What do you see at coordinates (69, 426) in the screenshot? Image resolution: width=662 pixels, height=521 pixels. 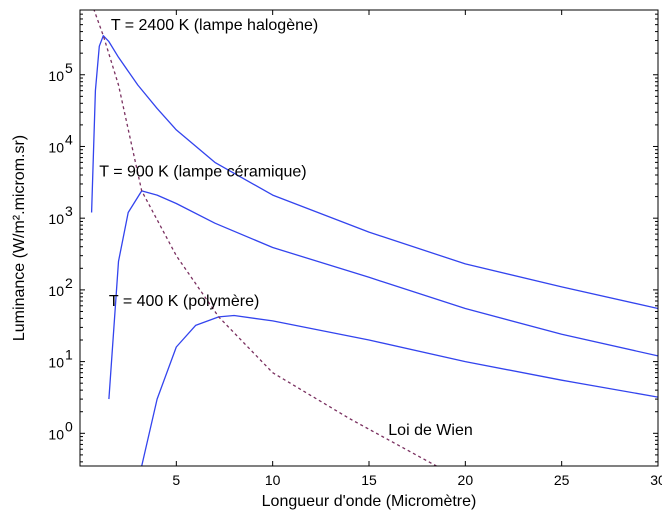 I see `y-tick-exponent: 0` at bounding box center [69, 426].